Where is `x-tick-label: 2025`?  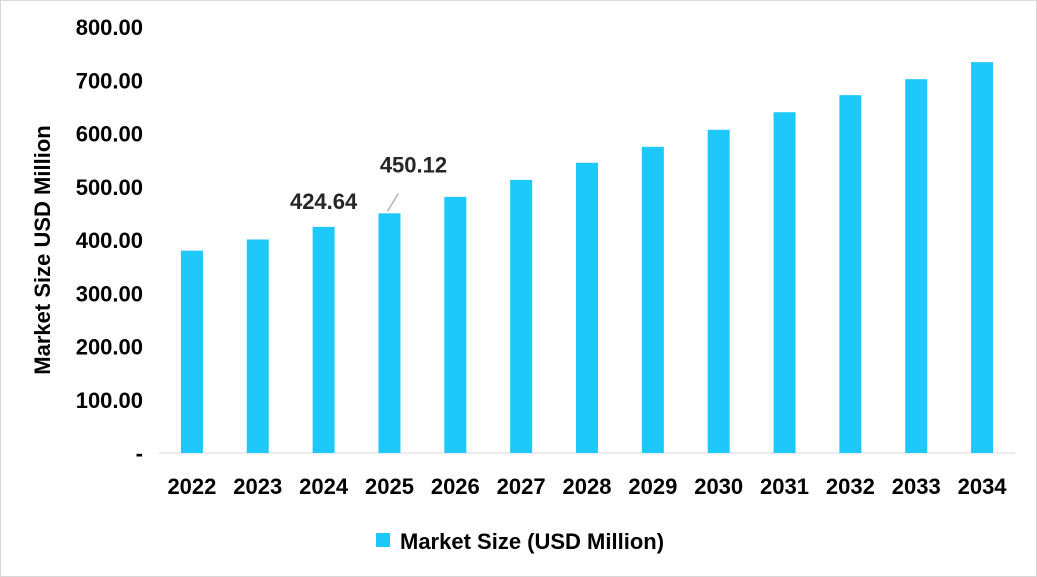 x-tick-label: 2025 is located at coordinates (389, 486).